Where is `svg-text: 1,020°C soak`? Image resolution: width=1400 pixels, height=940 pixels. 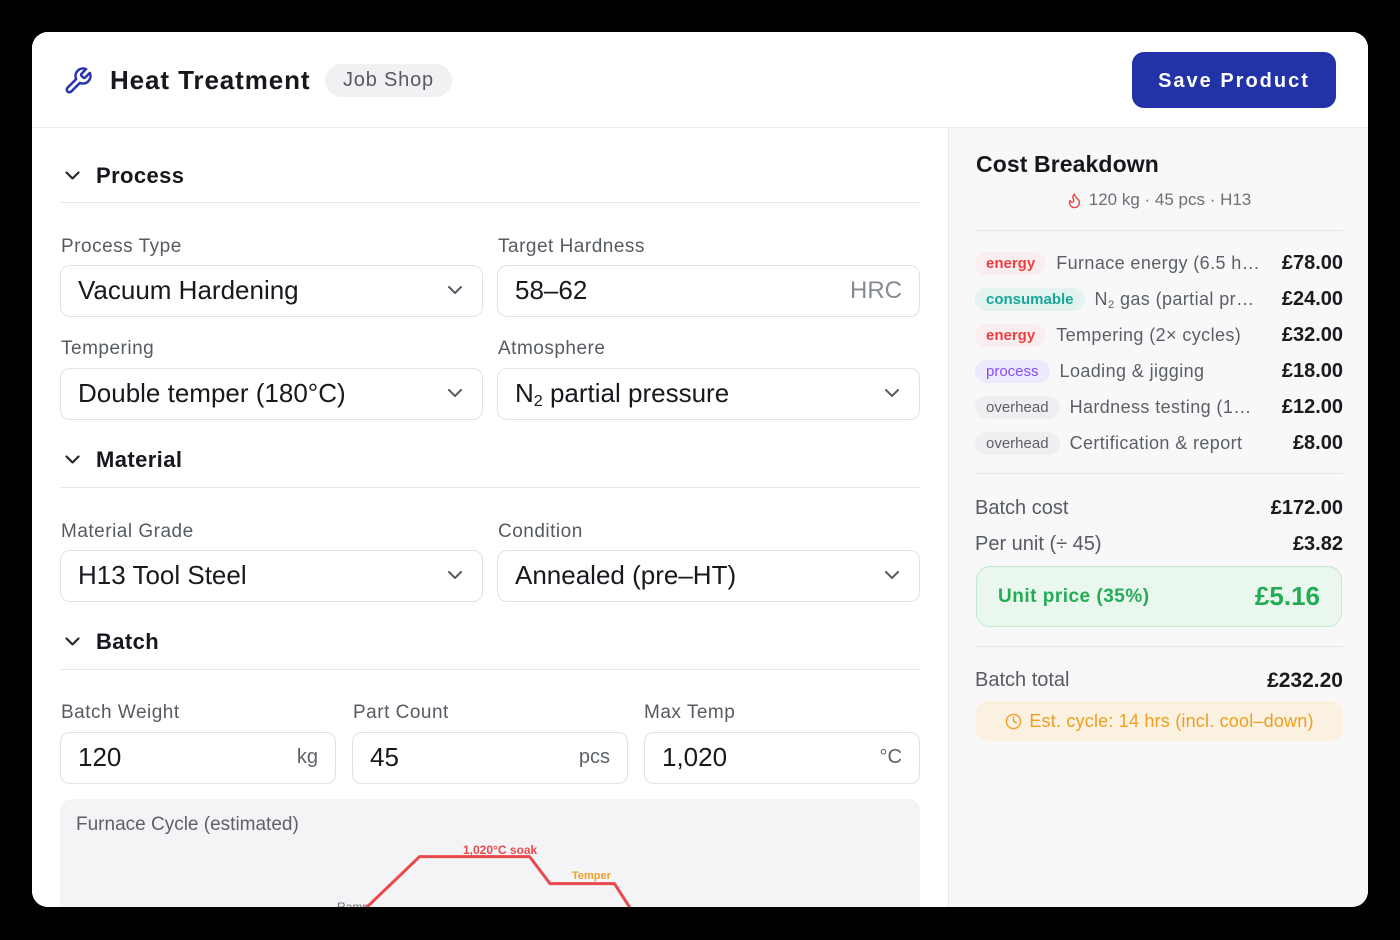
svg-text: 1,020°C soak is located at coordinates (500, 850).